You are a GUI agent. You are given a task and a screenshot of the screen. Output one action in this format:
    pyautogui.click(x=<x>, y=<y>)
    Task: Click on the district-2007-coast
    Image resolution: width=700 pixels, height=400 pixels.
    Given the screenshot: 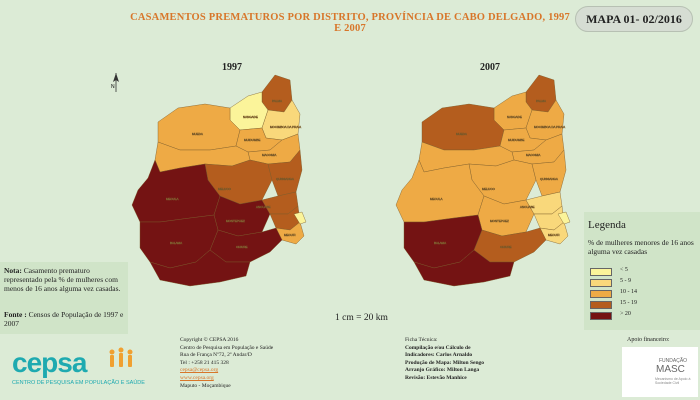 What is the action you would take?
    pyautogui.click(x=564, y=218)
    